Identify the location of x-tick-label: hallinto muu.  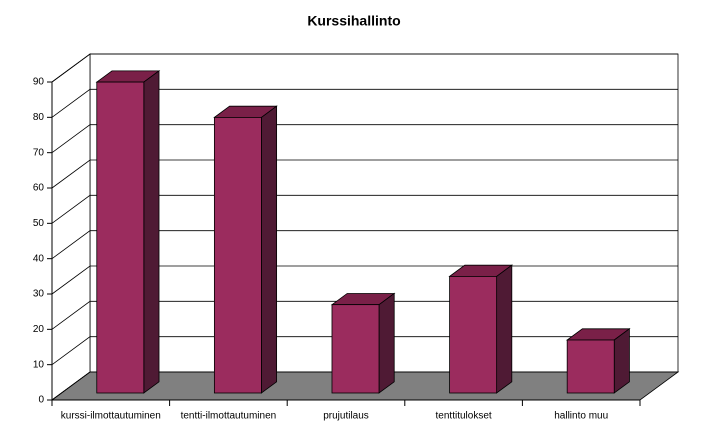
(581, 416).